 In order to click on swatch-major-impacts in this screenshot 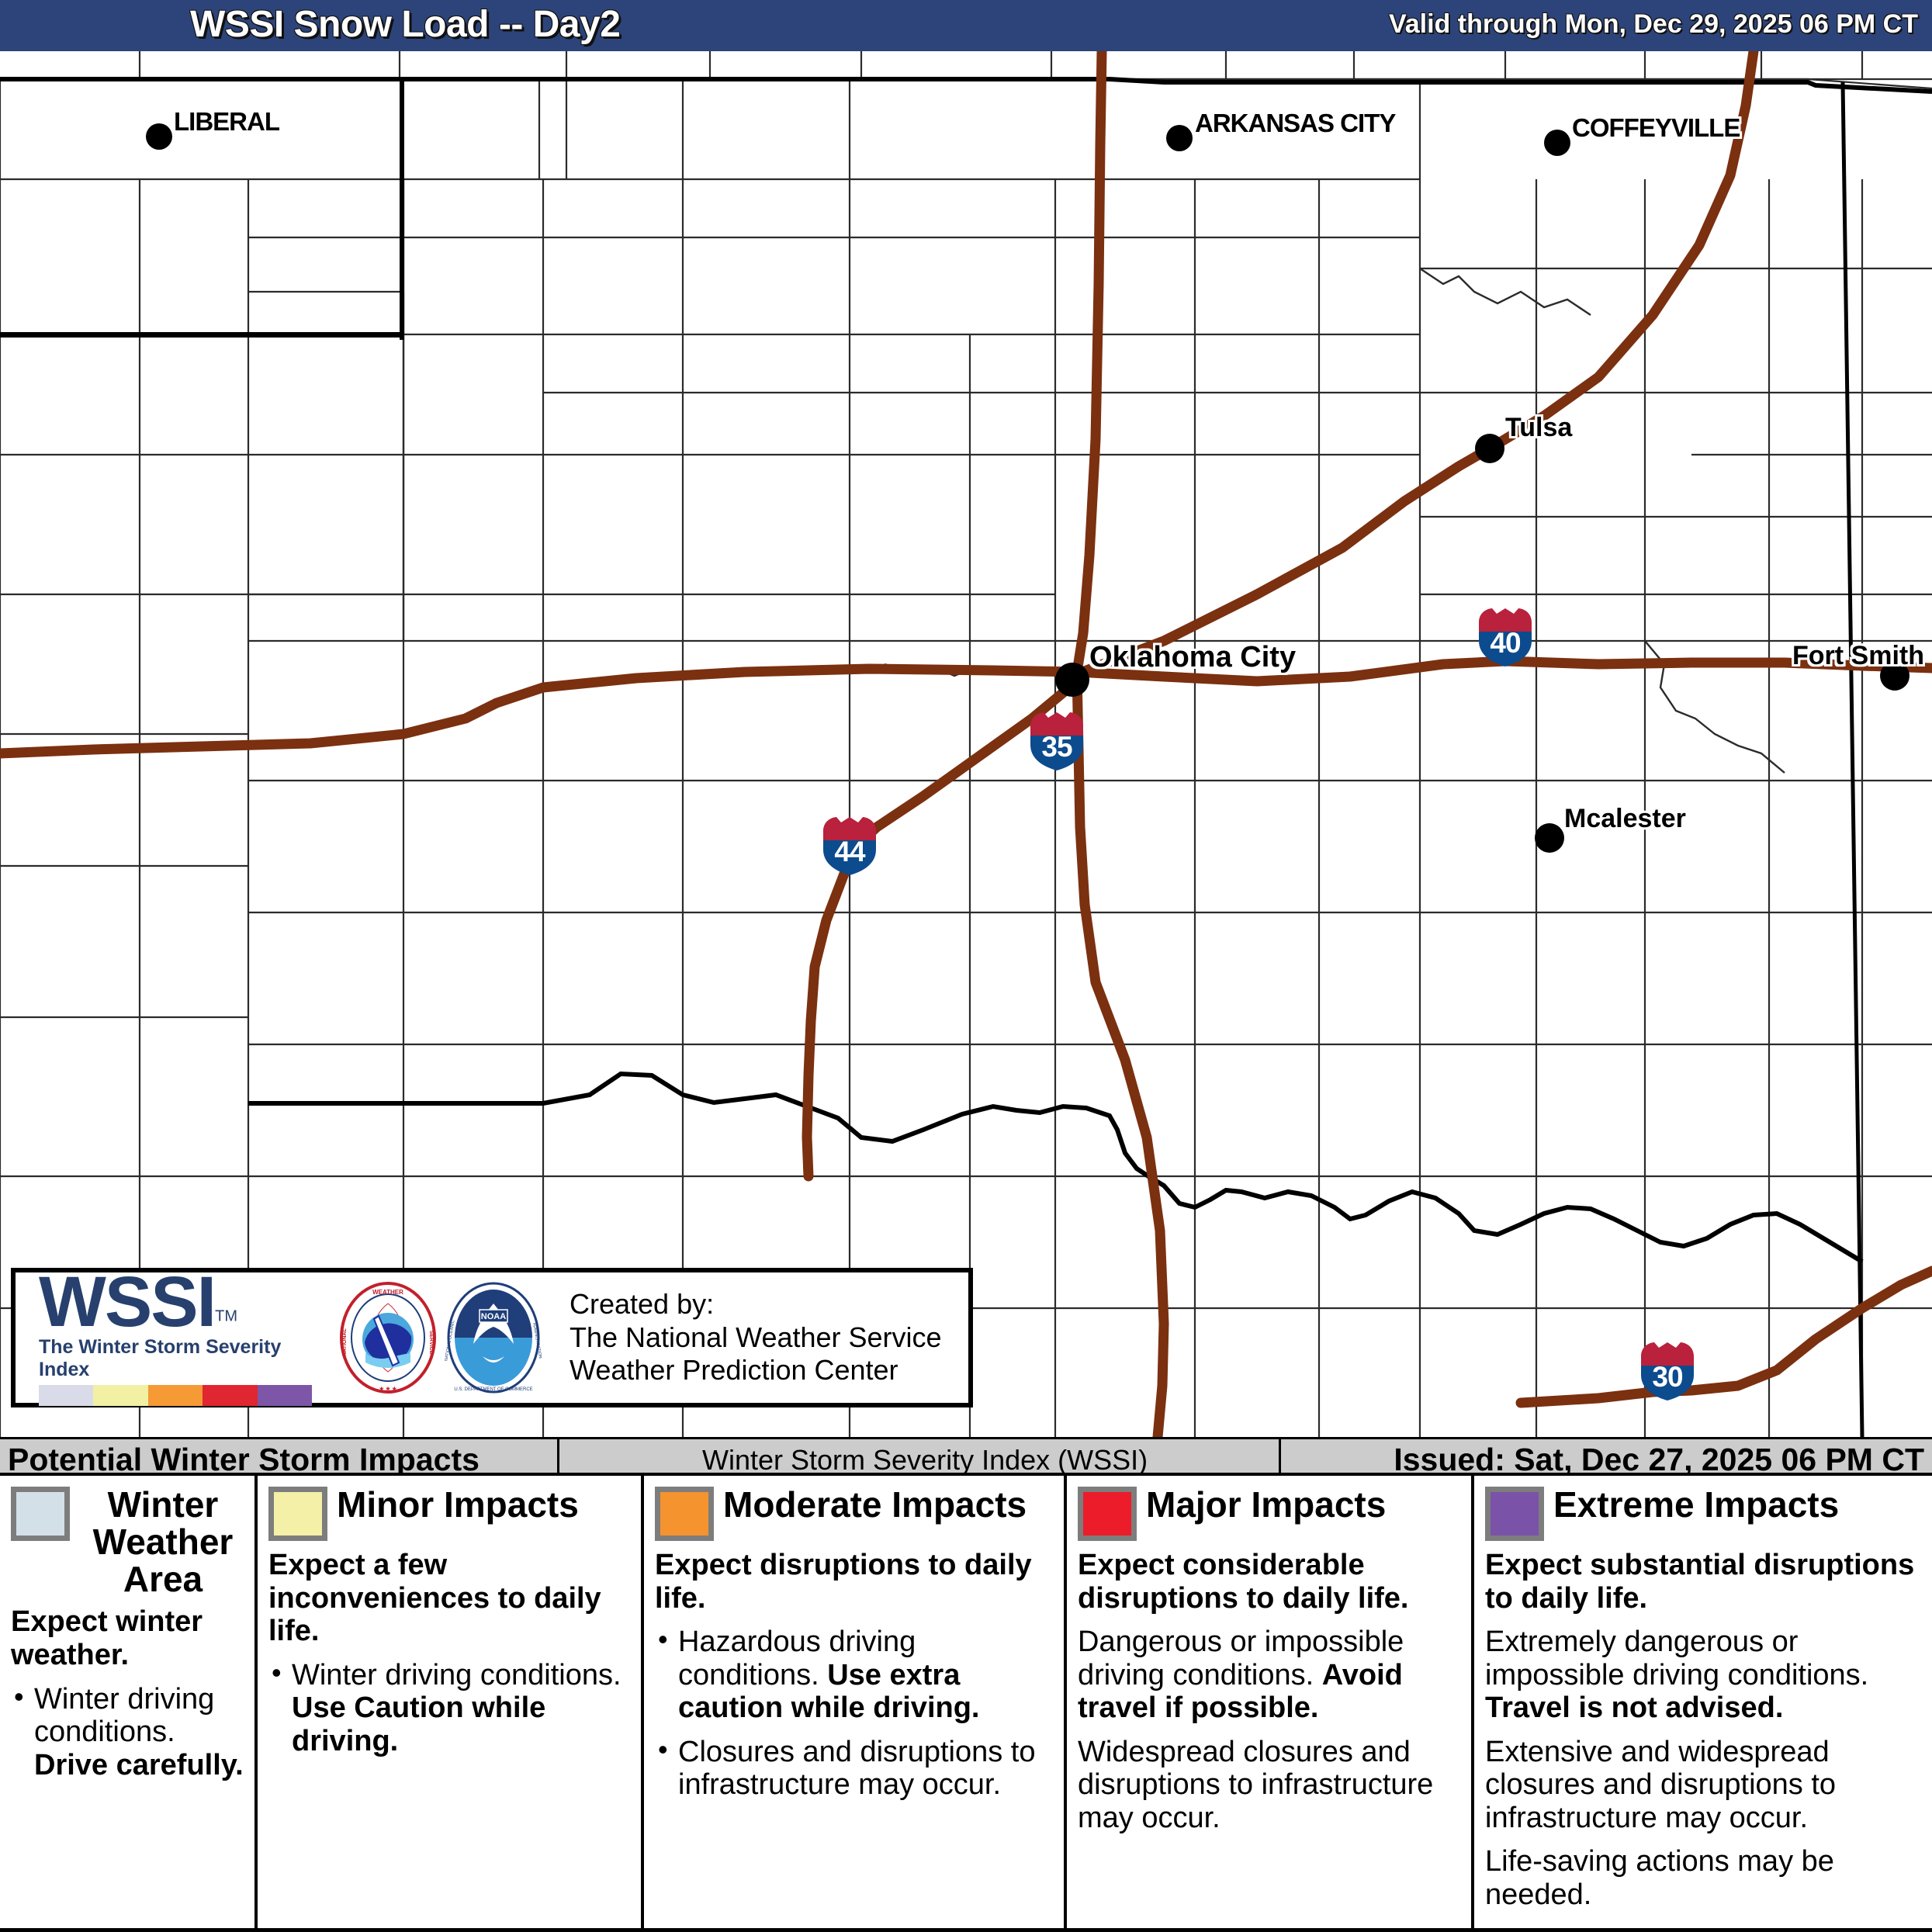, I will do `click(1107, 1514)`.